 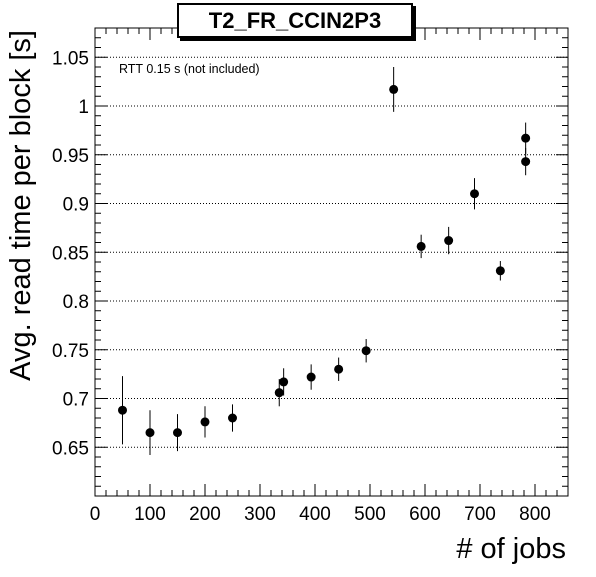 What do you see at coordinates (70, 253) in the screenshot?
I see `y-tick-label: 0.85` at bounding box center [70, 253].